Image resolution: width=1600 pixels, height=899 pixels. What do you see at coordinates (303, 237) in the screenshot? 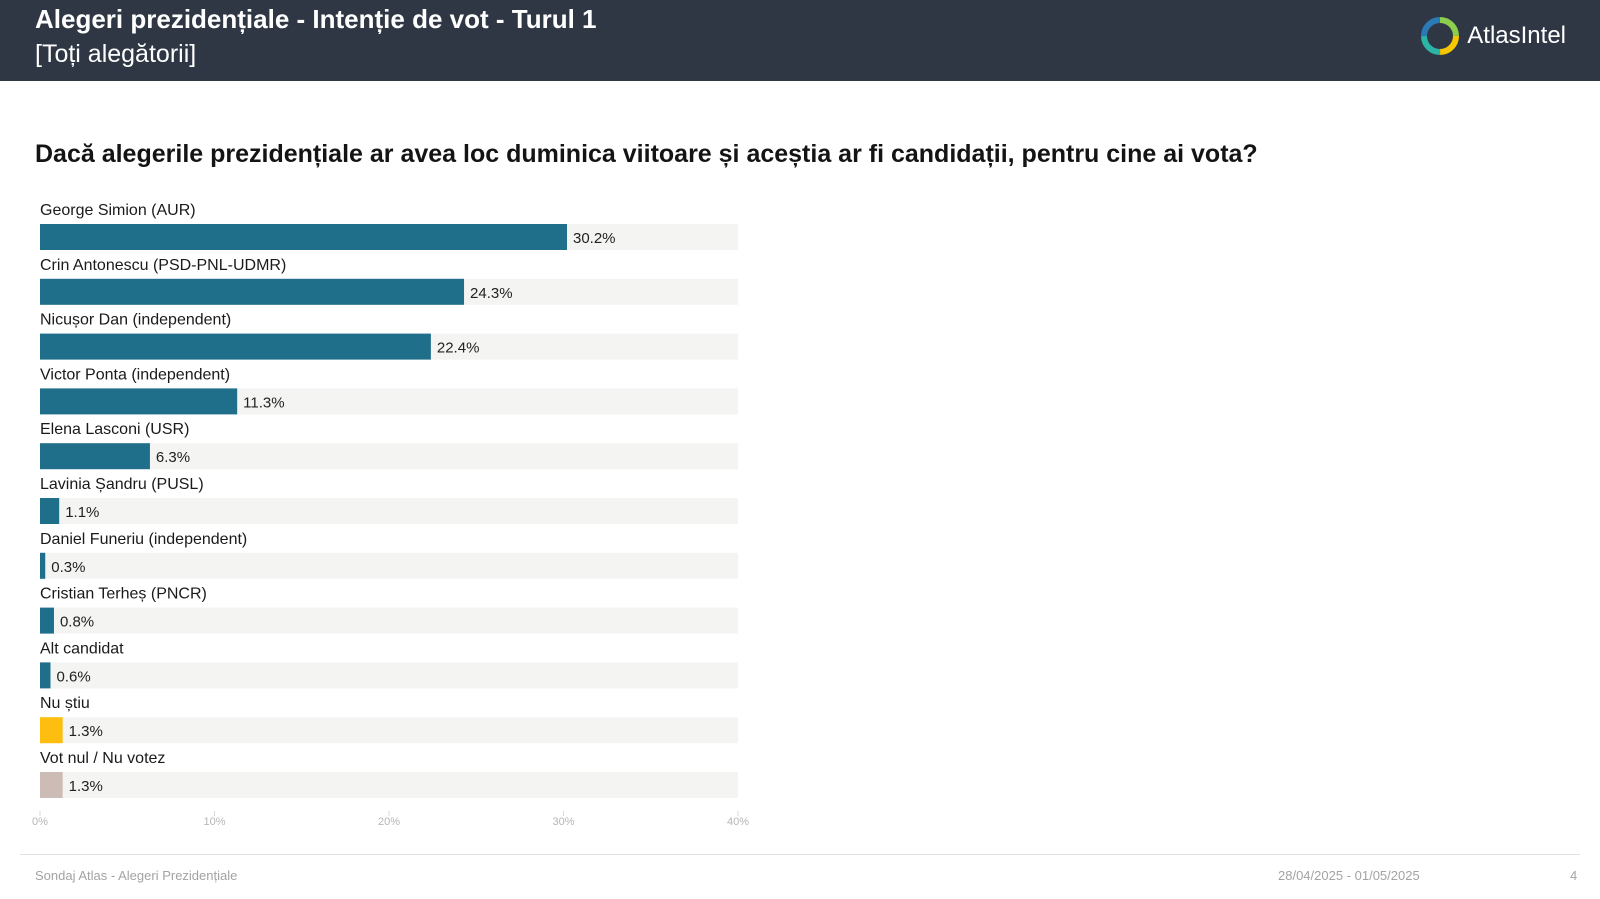
I see `bar-george-simion-aur` at bounding box center [303, 237].